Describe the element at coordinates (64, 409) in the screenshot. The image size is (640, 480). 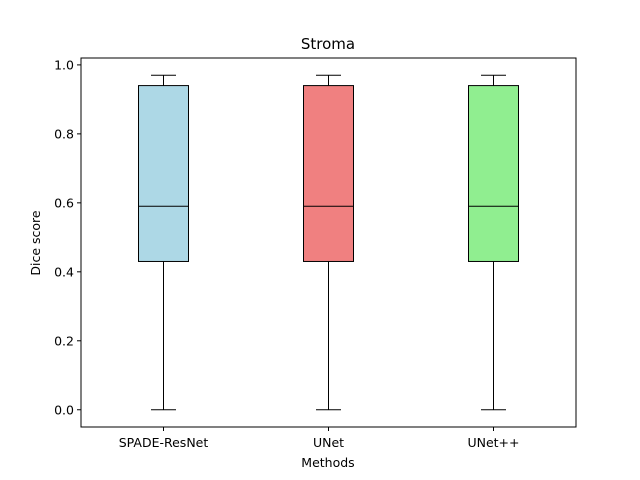
I see `y-tick-label: 0.0` at that location.